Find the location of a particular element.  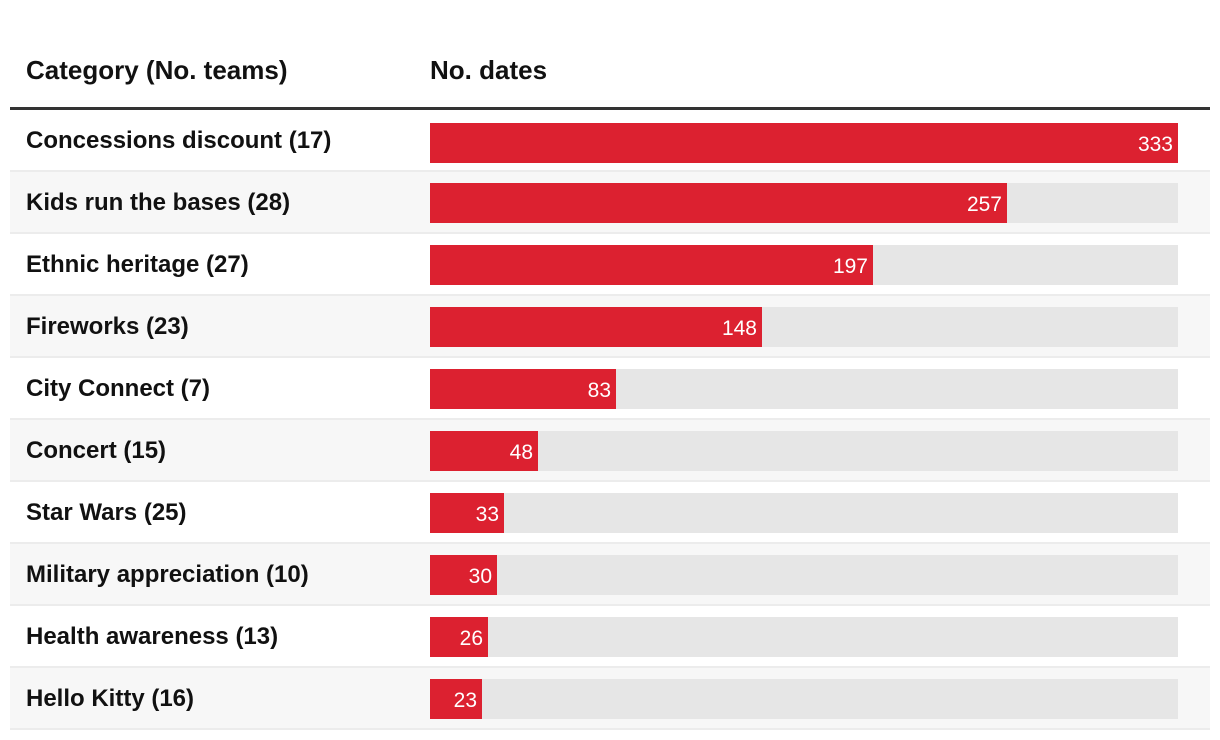

category-label: Fireworks (23) is located at coordinates (107, 326).